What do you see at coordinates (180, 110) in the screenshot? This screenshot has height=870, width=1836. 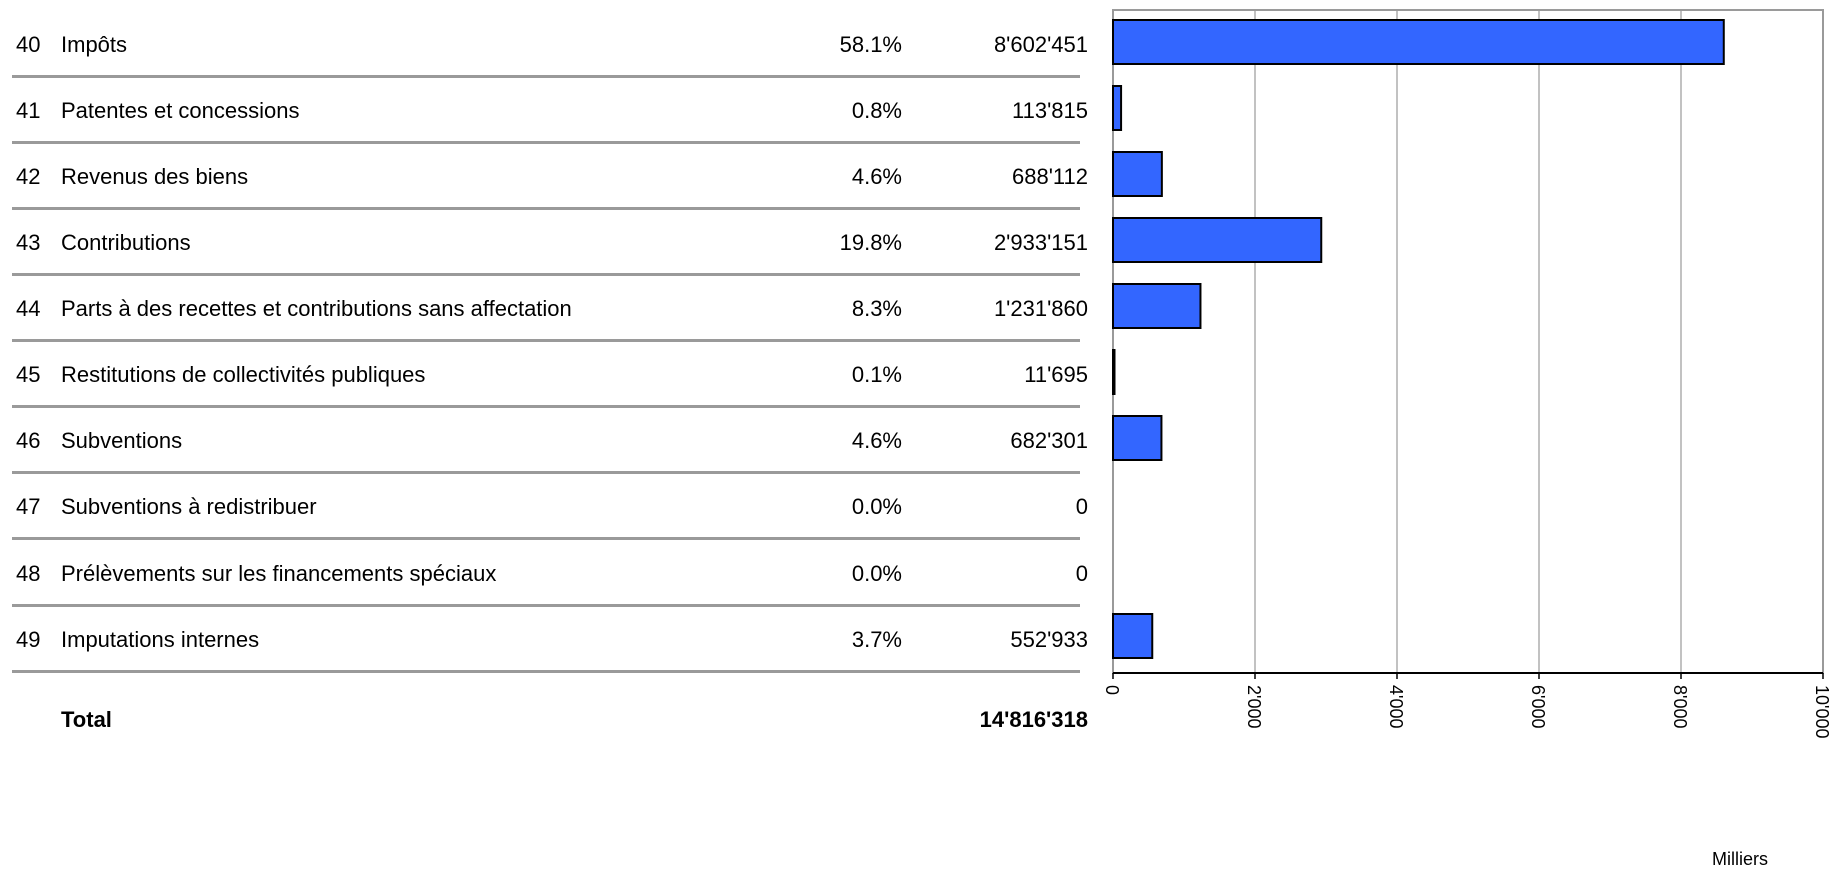 I see `row-label: Patentes et concessions` at bounding box center [180, 110].